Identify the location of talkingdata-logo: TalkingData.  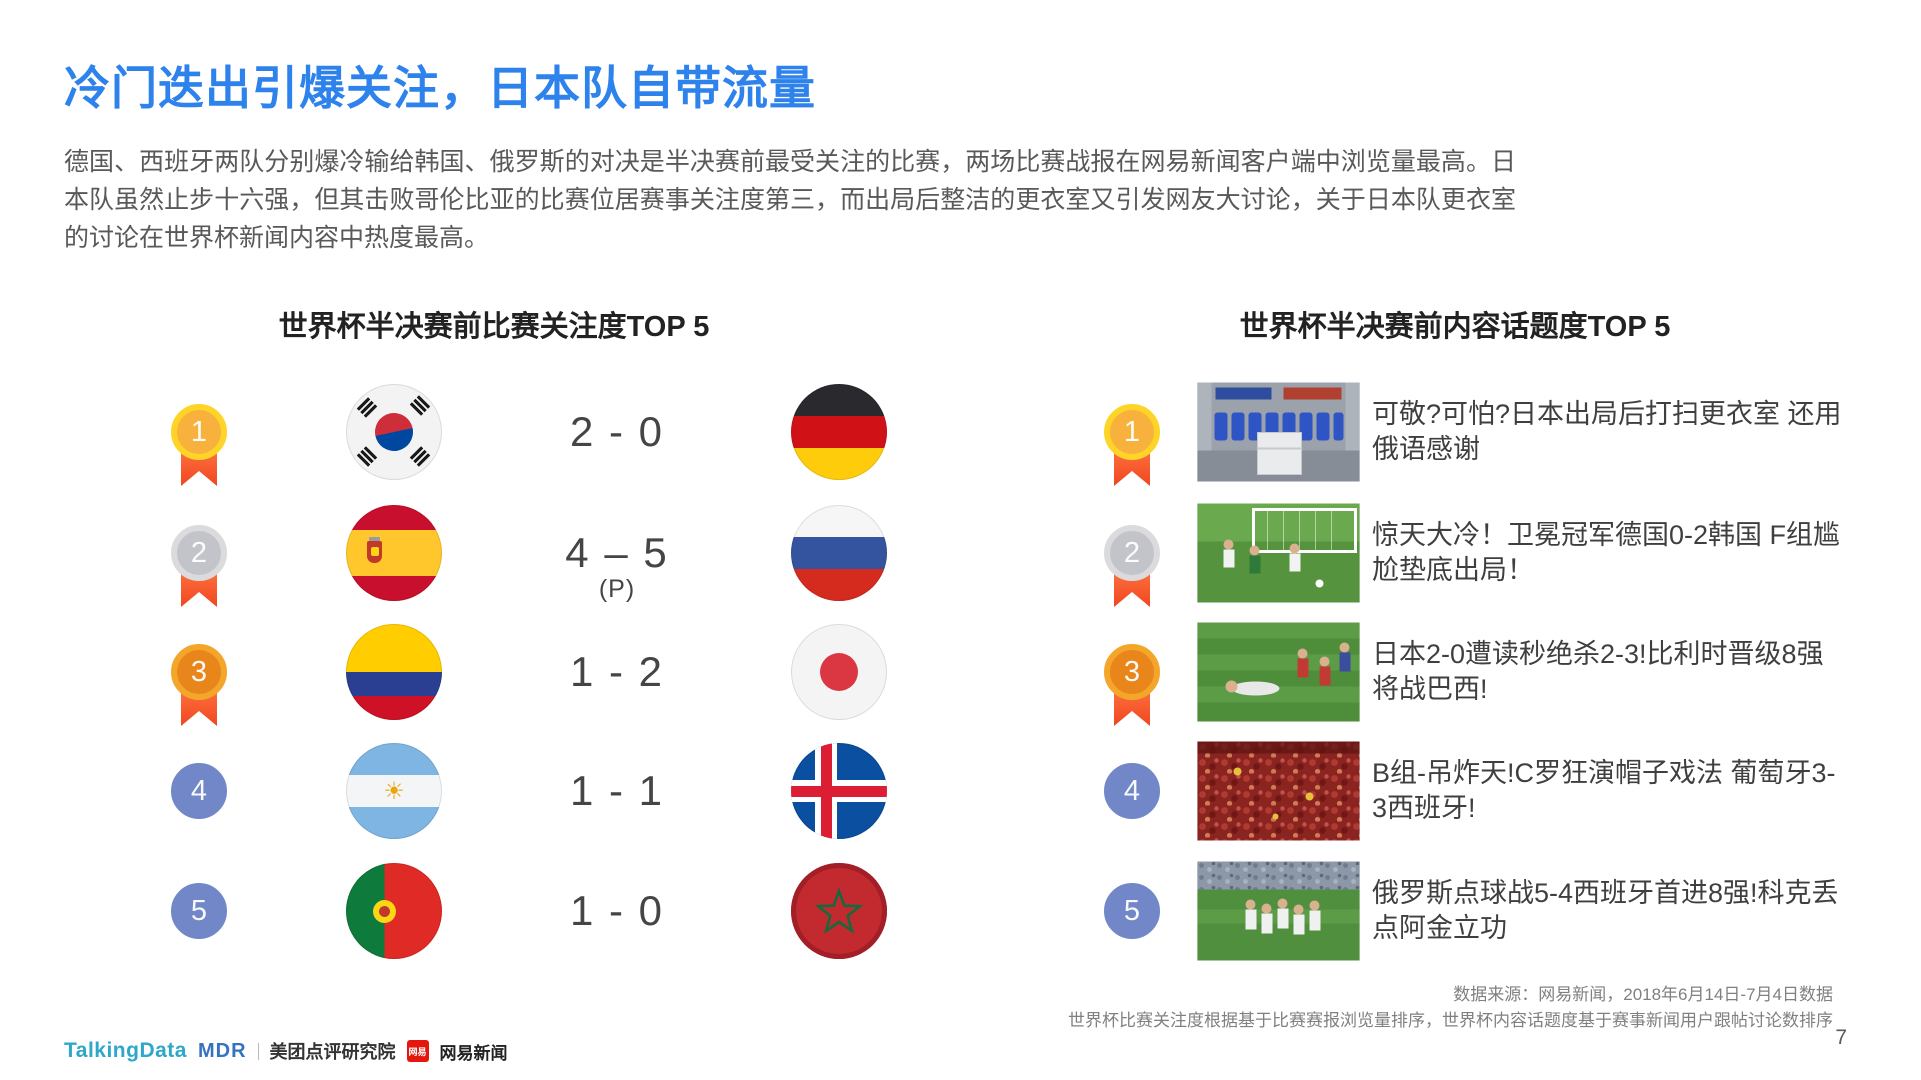
(125, 1050).